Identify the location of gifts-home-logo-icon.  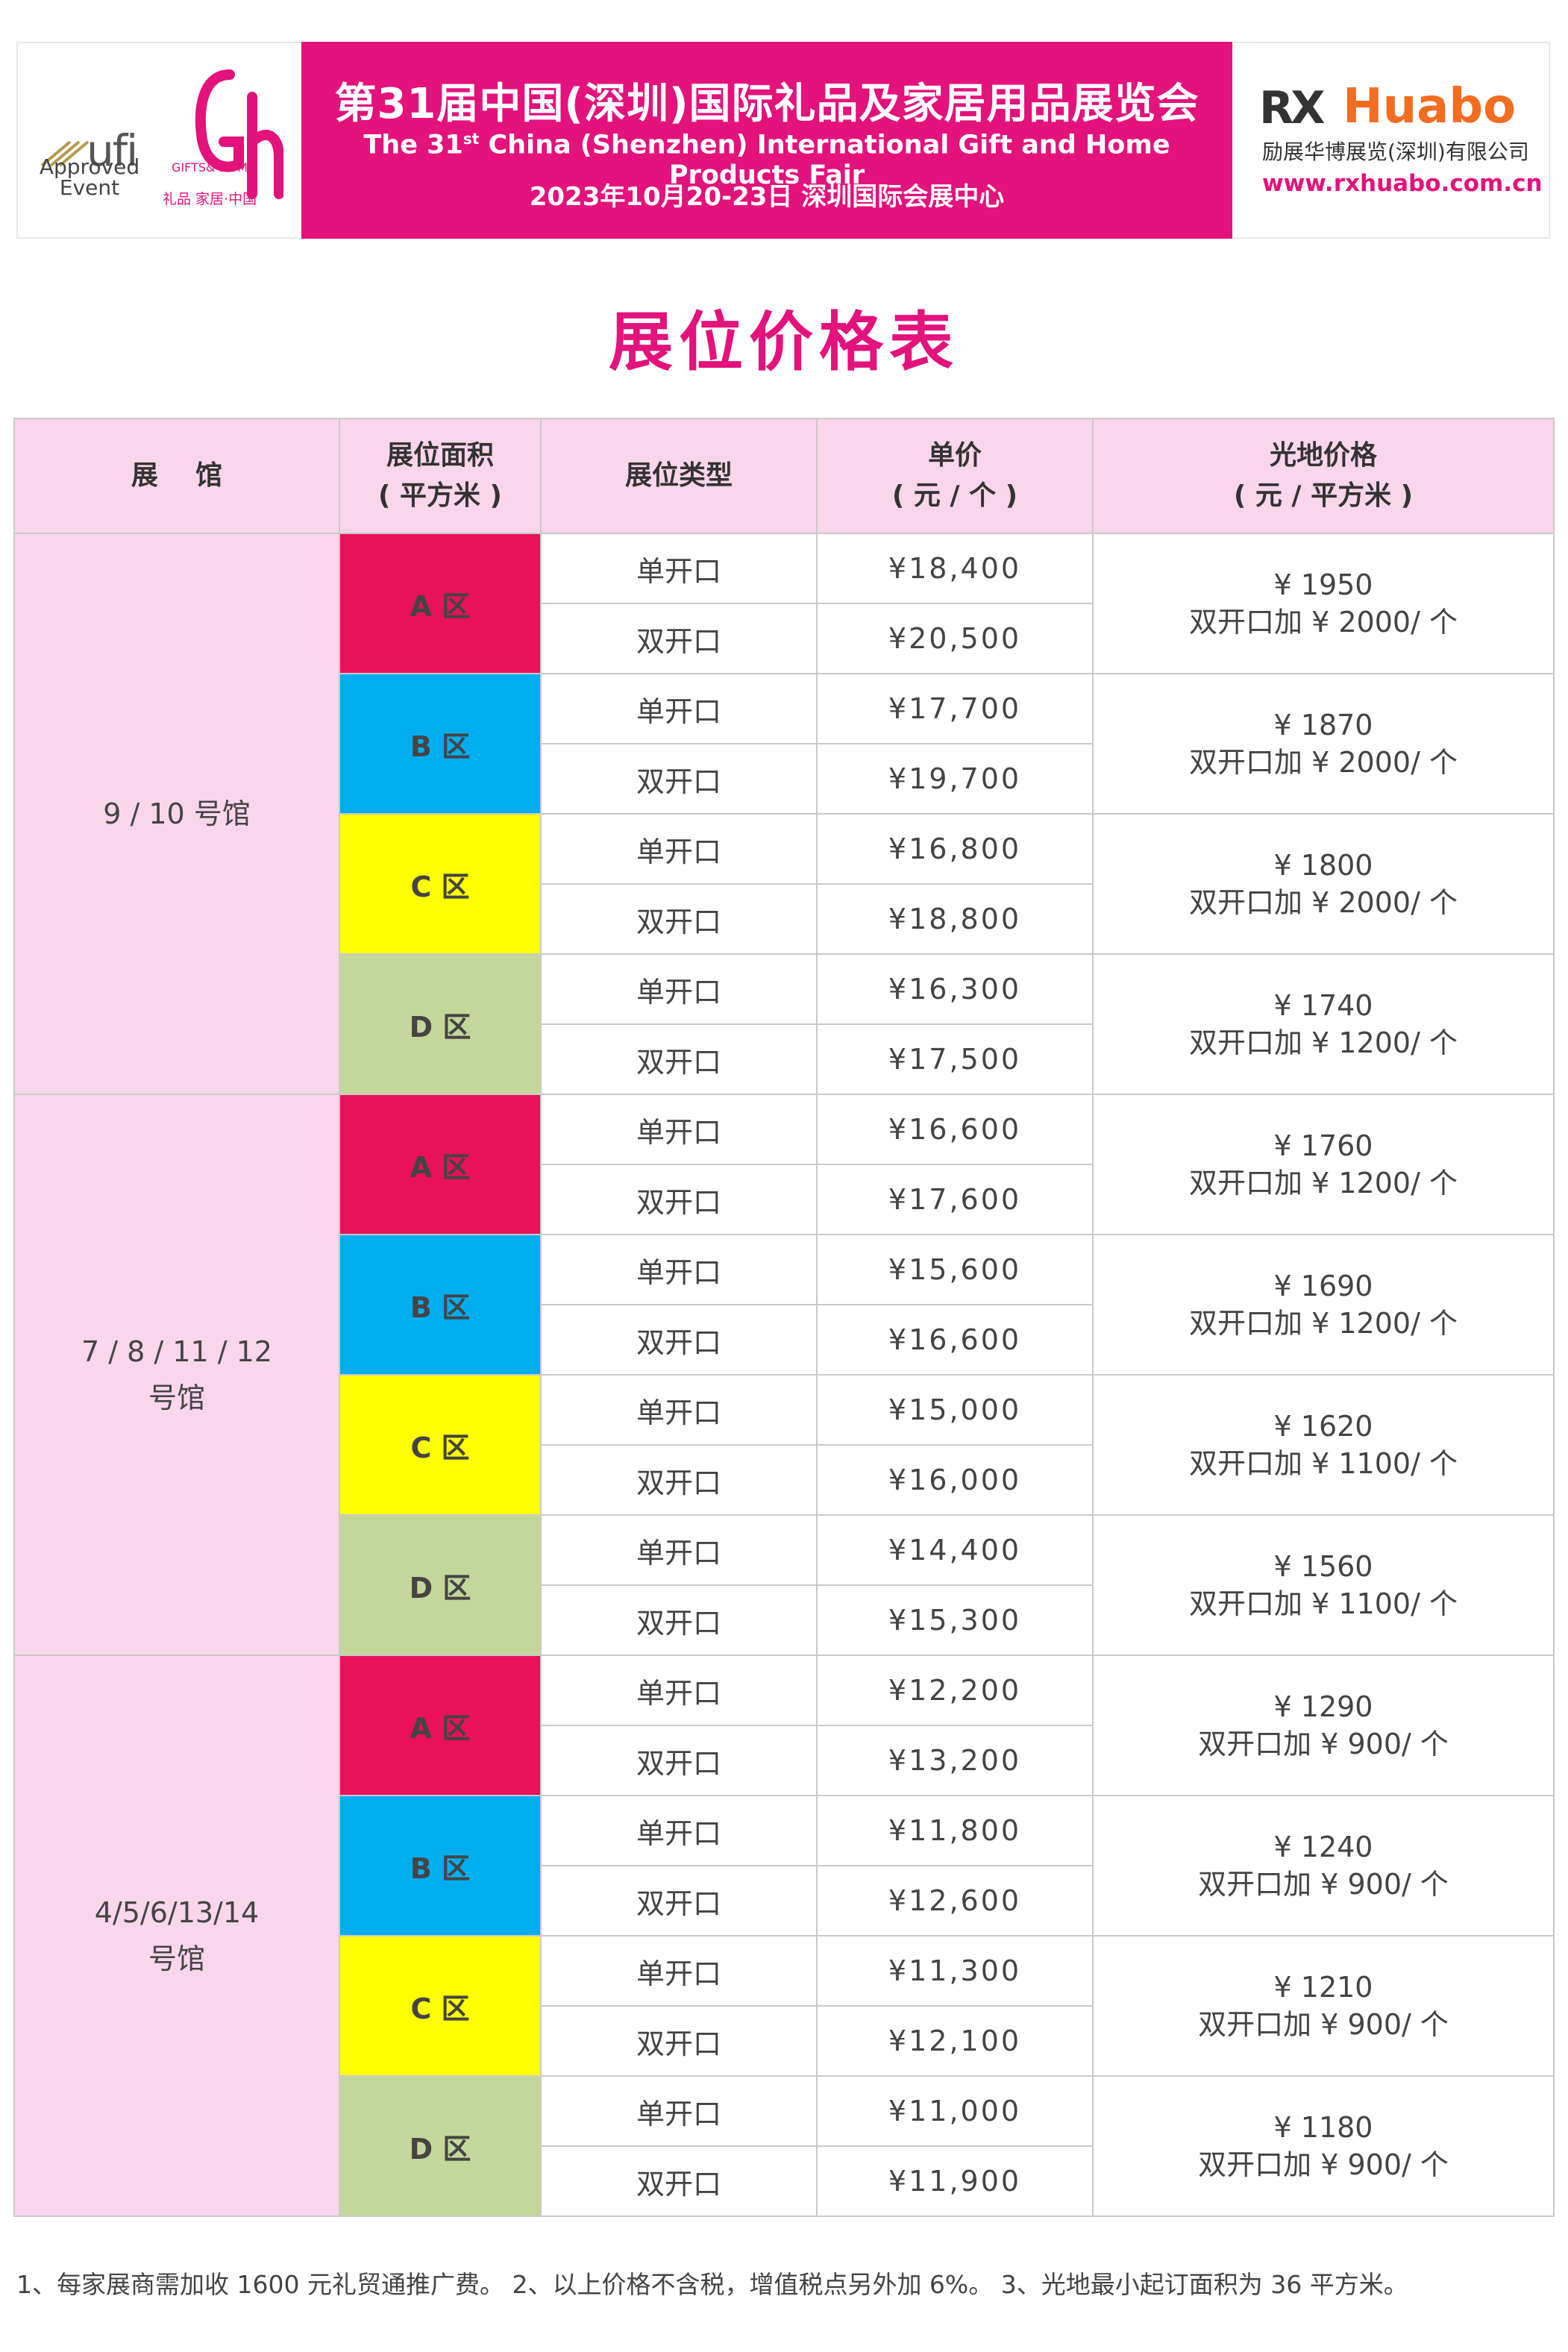
(239, 134).